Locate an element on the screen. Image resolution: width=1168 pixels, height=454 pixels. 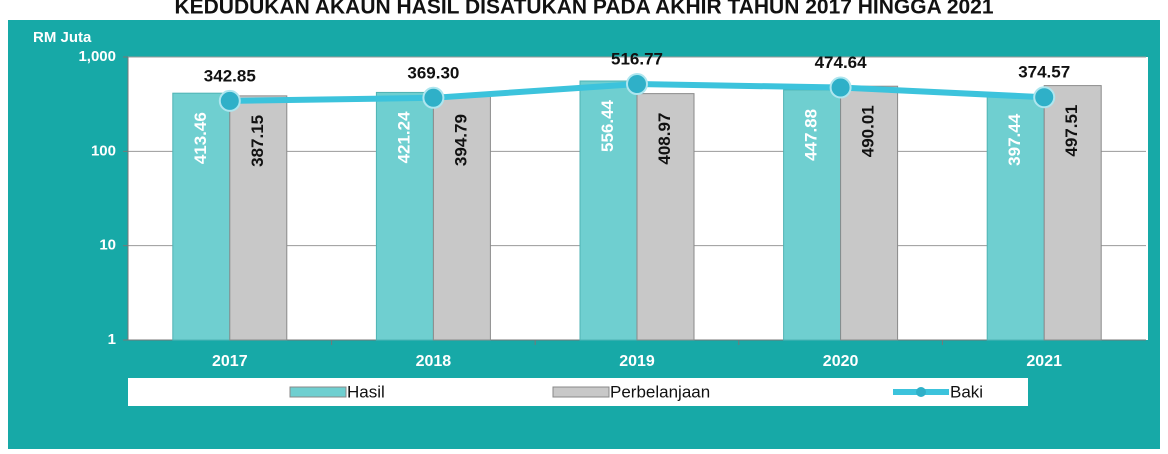
data-label: 516.77 is located at coordinates (637, 59).